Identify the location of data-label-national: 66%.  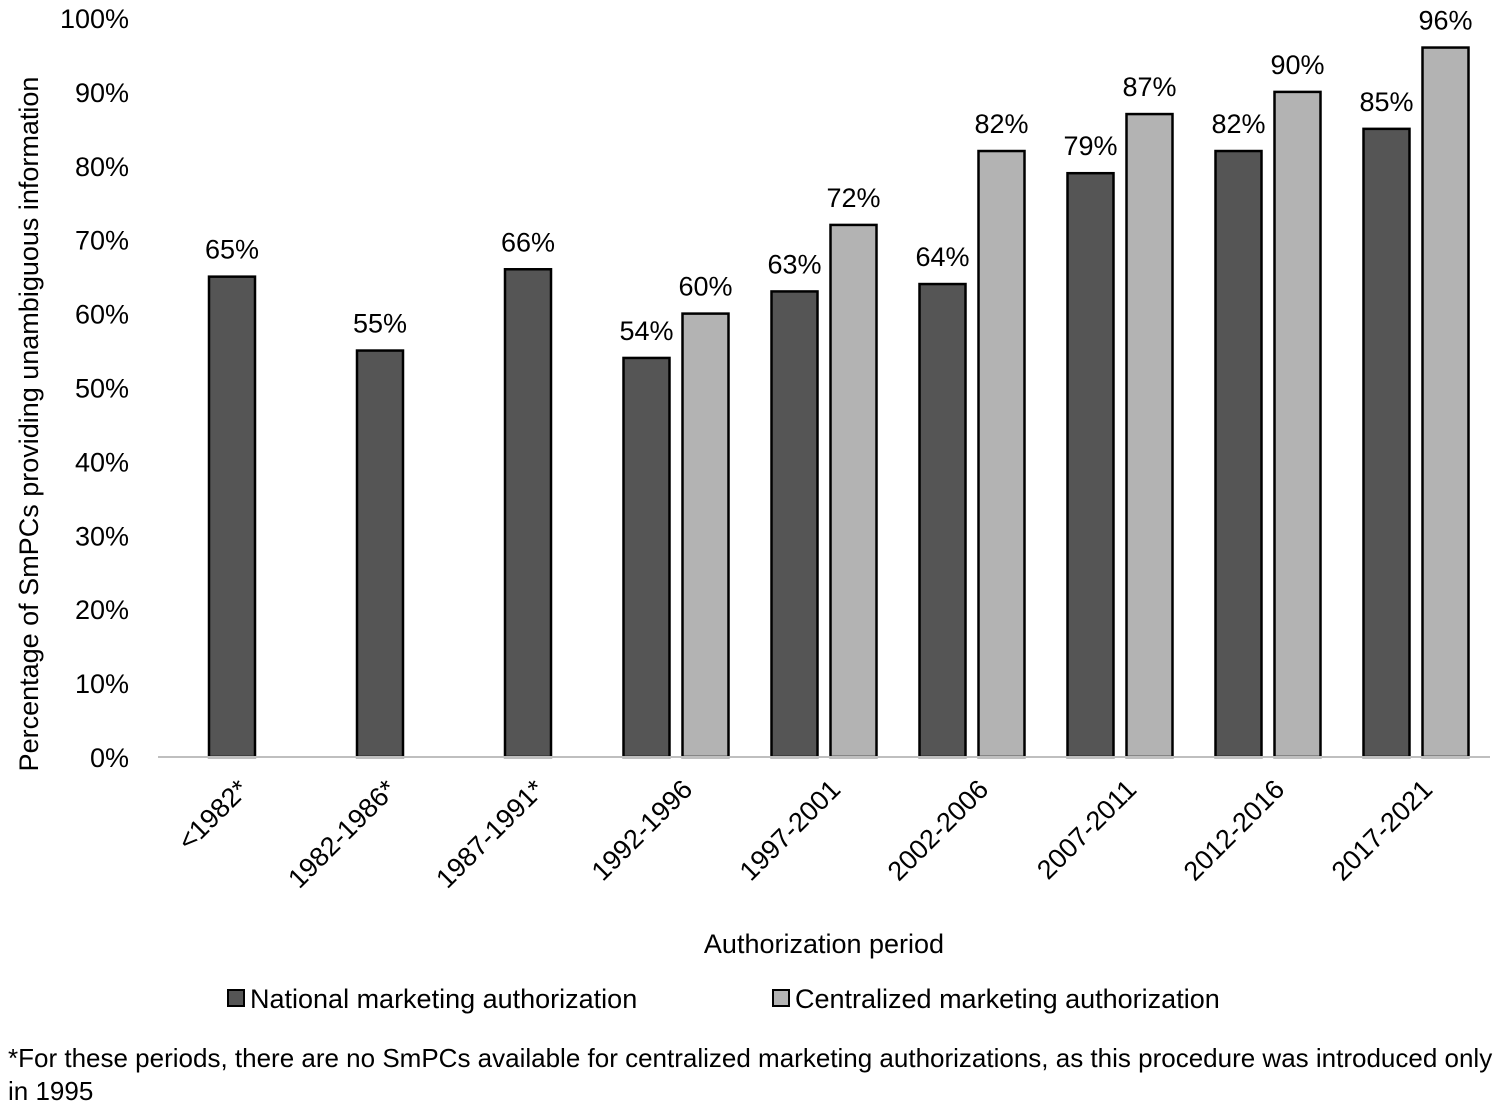
(528, 242).